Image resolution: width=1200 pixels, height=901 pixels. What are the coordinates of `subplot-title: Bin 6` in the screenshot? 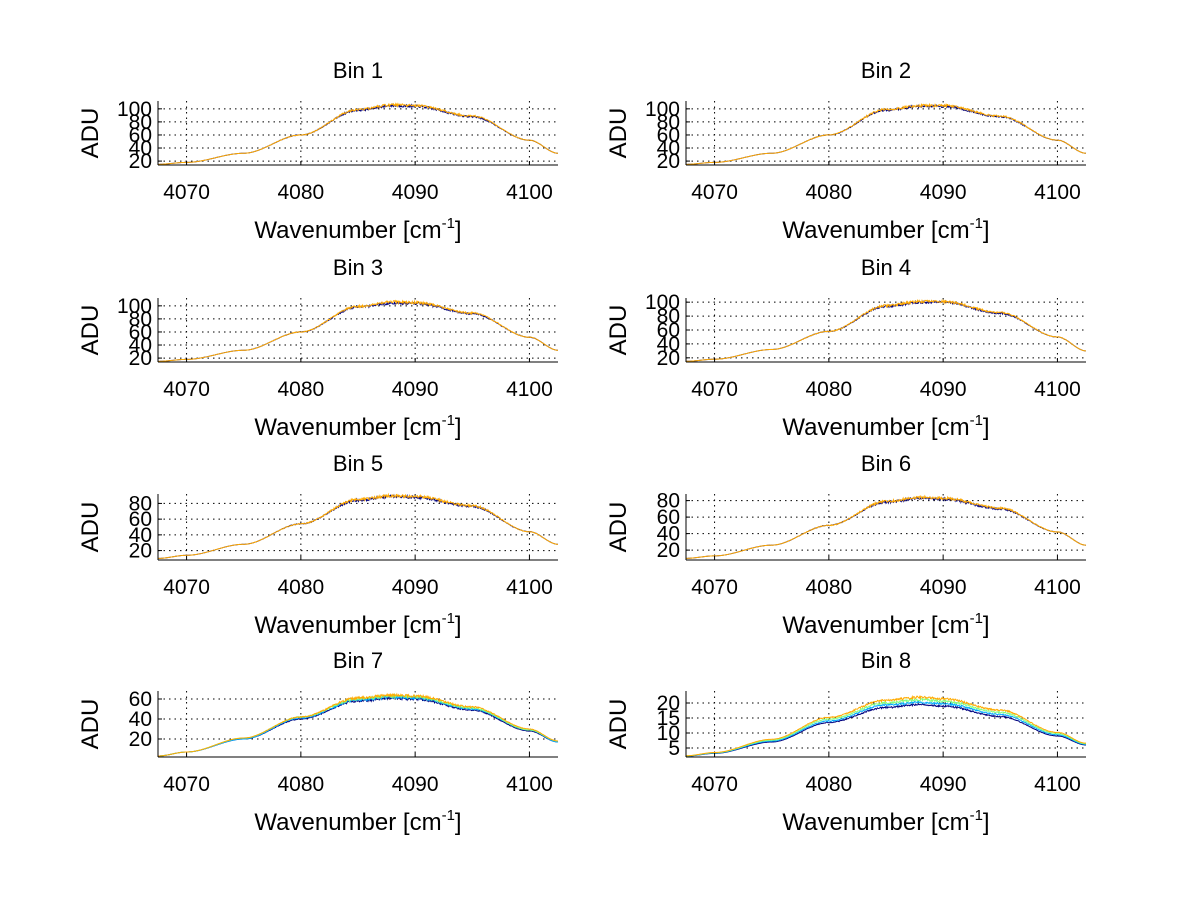 It's located at (886, 463).